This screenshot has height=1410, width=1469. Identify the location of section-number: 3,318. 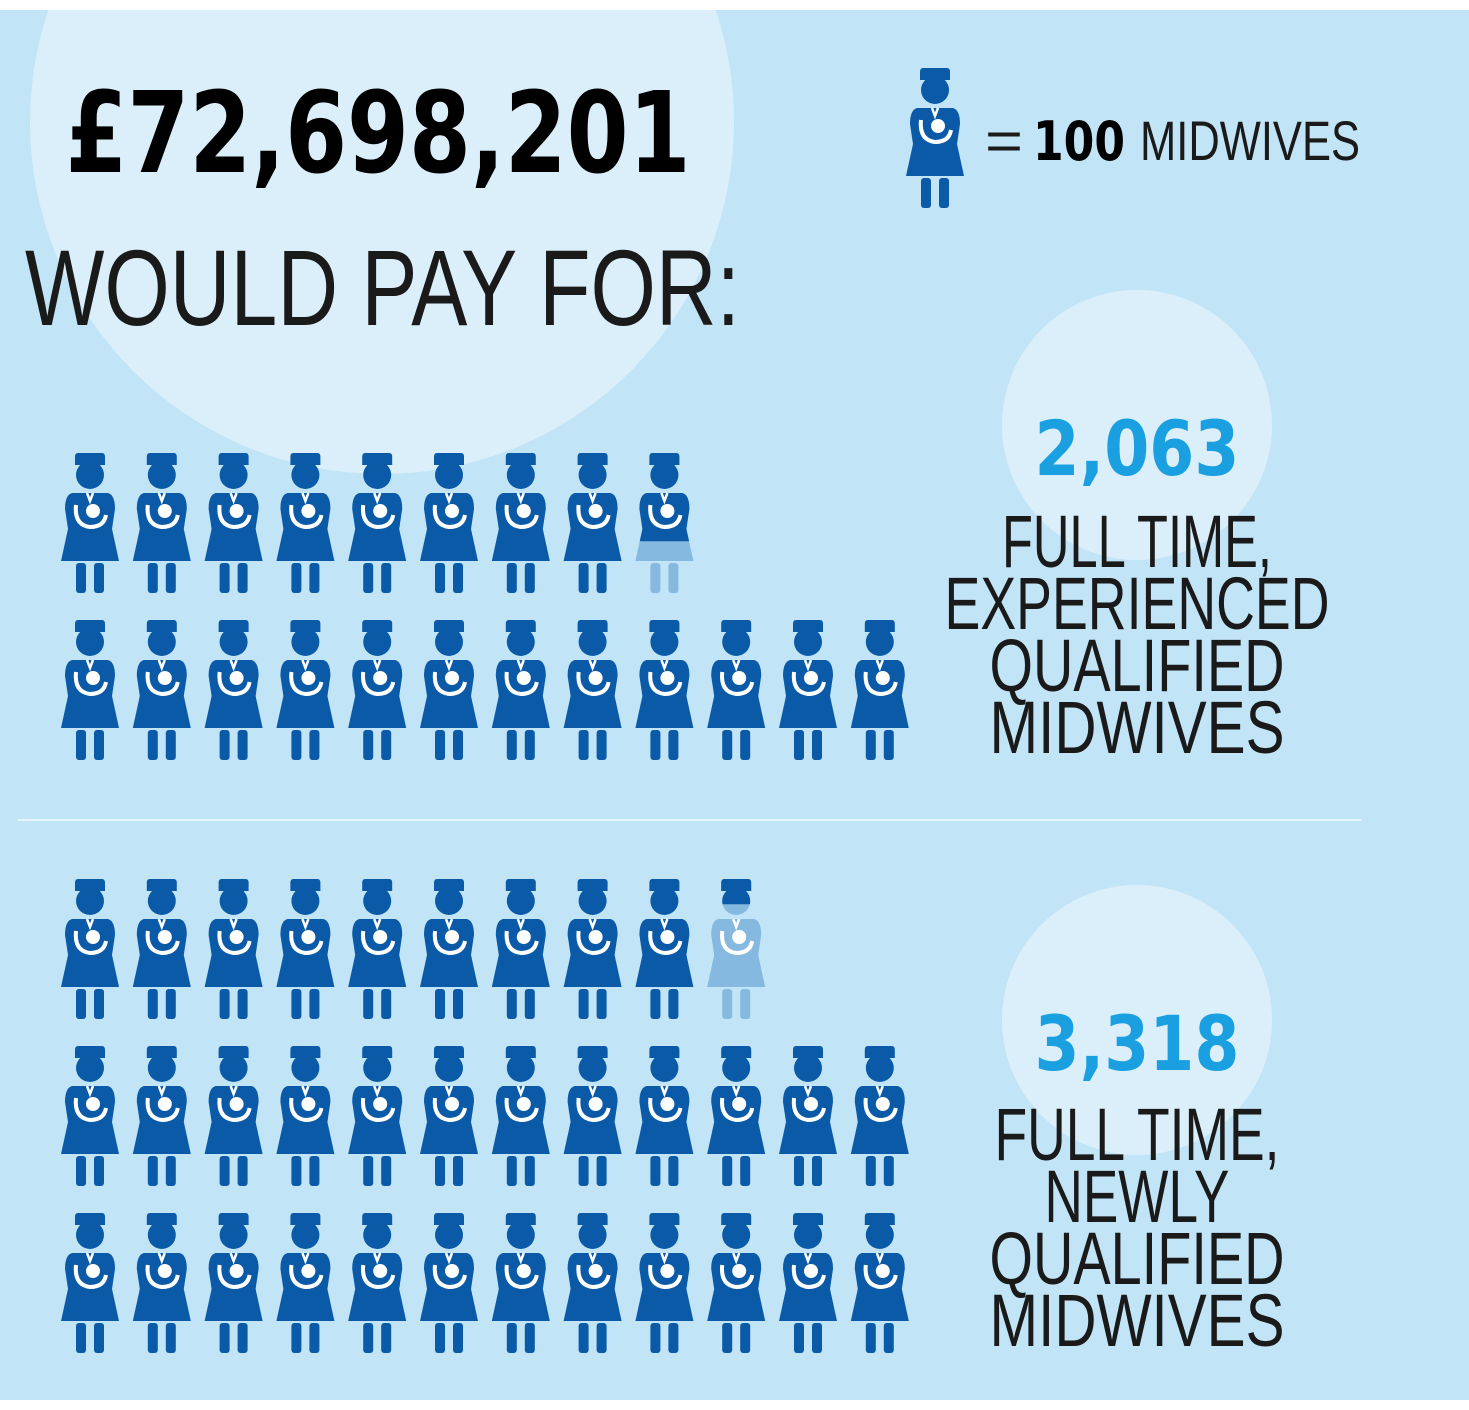
(1137, 1043).